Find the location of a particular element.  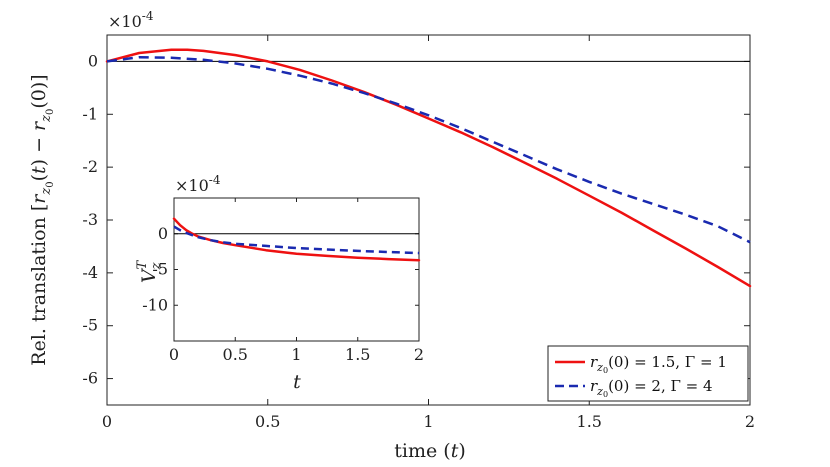

main-y-tick-label: 0 is located at coordinates (93, 60).